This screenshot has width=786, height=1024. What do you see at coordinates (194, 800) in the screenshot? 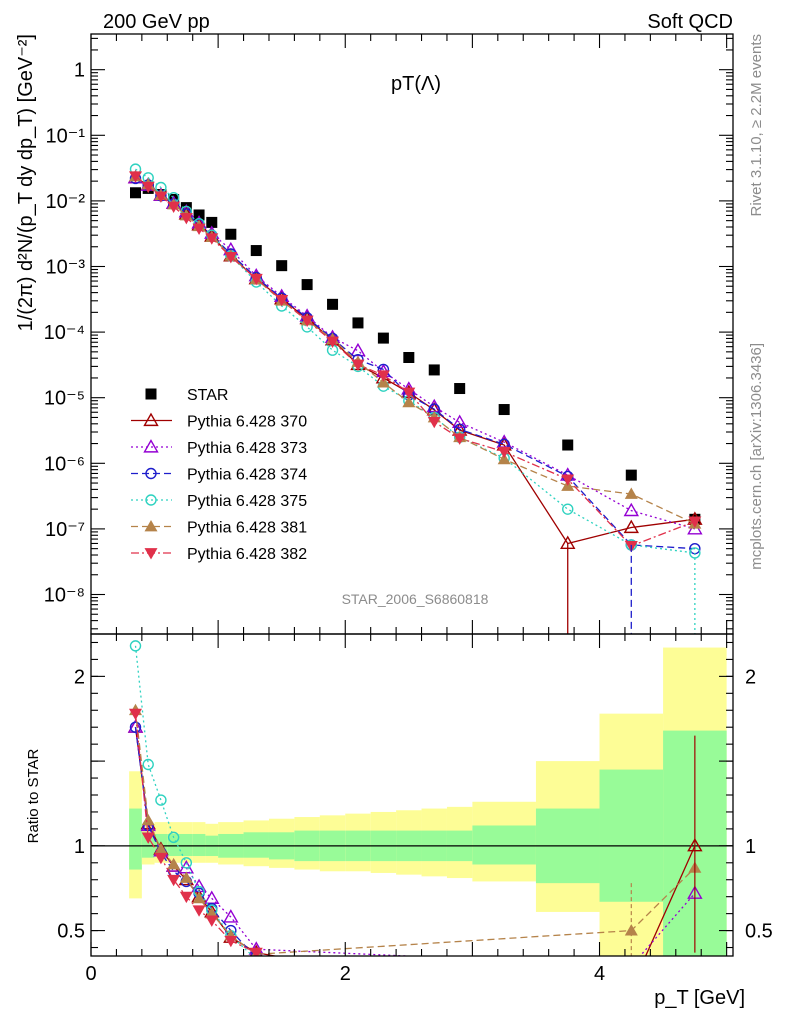
I see `ratio-series-line` at bounding box center [194, 800].